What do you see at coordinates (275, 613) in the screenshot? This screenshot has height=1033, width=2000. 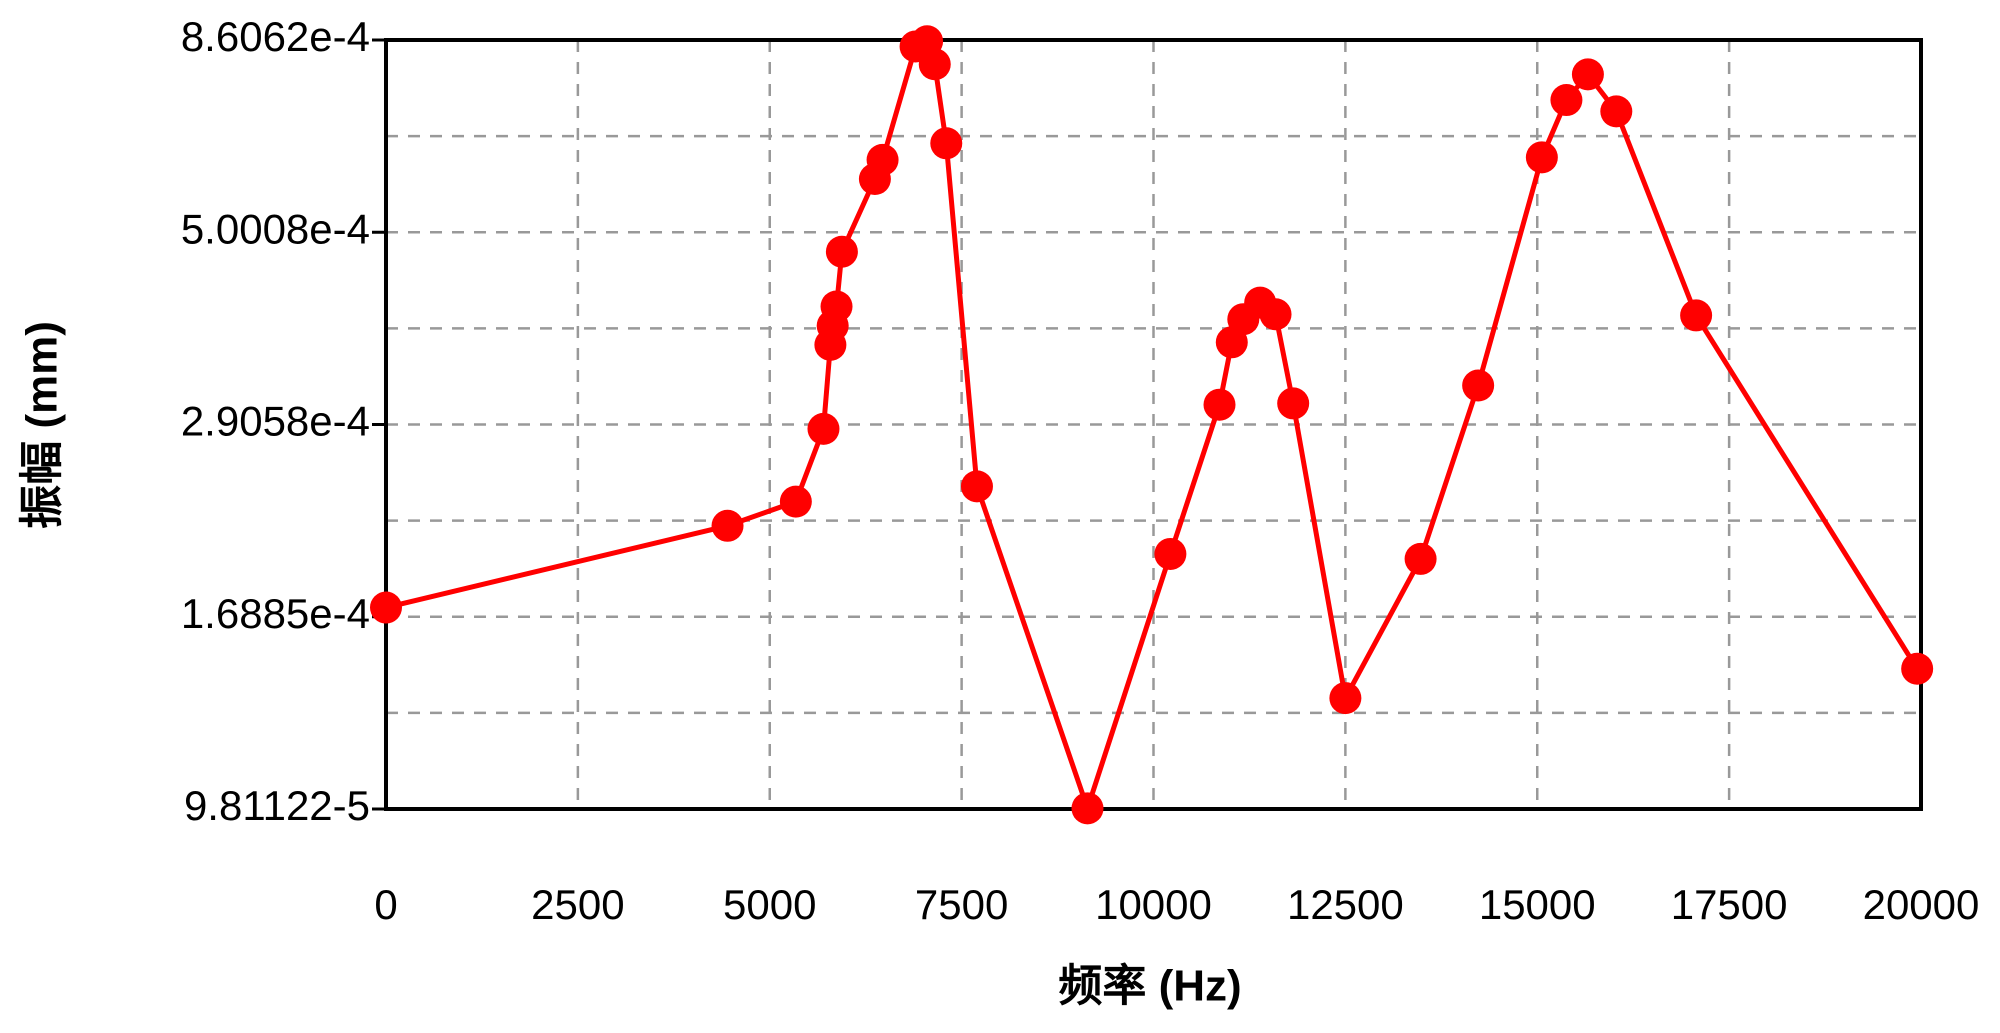 I see `y-tick-label: 1.6885e-4` at bounding box center [275, 613].